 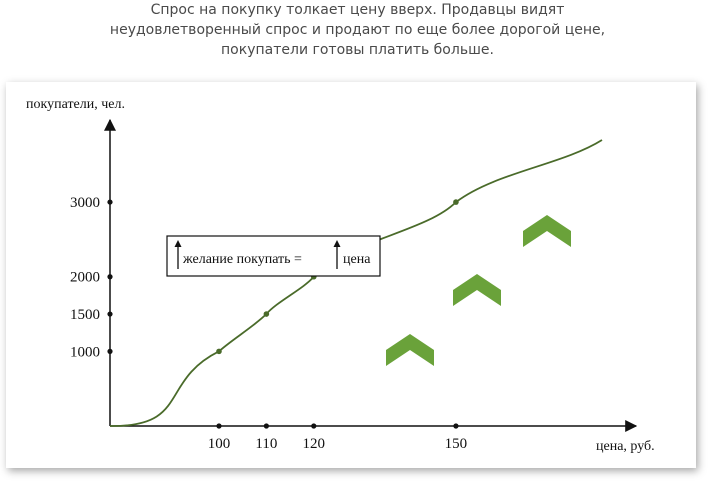 I want to click on legend-text-right: цена, so click(x=357, y=259).